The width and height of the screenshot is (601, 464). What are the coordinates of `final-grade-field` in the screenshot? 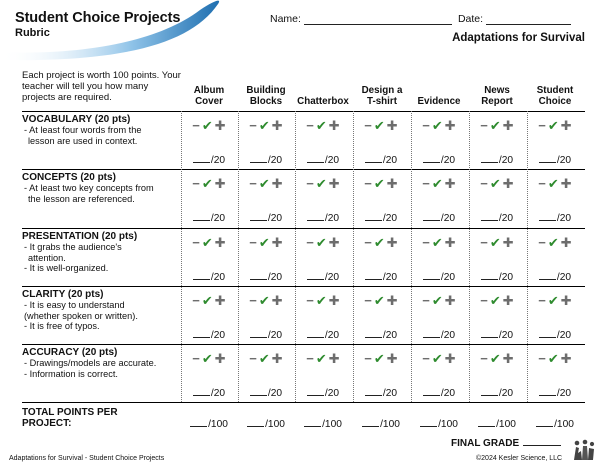 It's located at (542, 441).